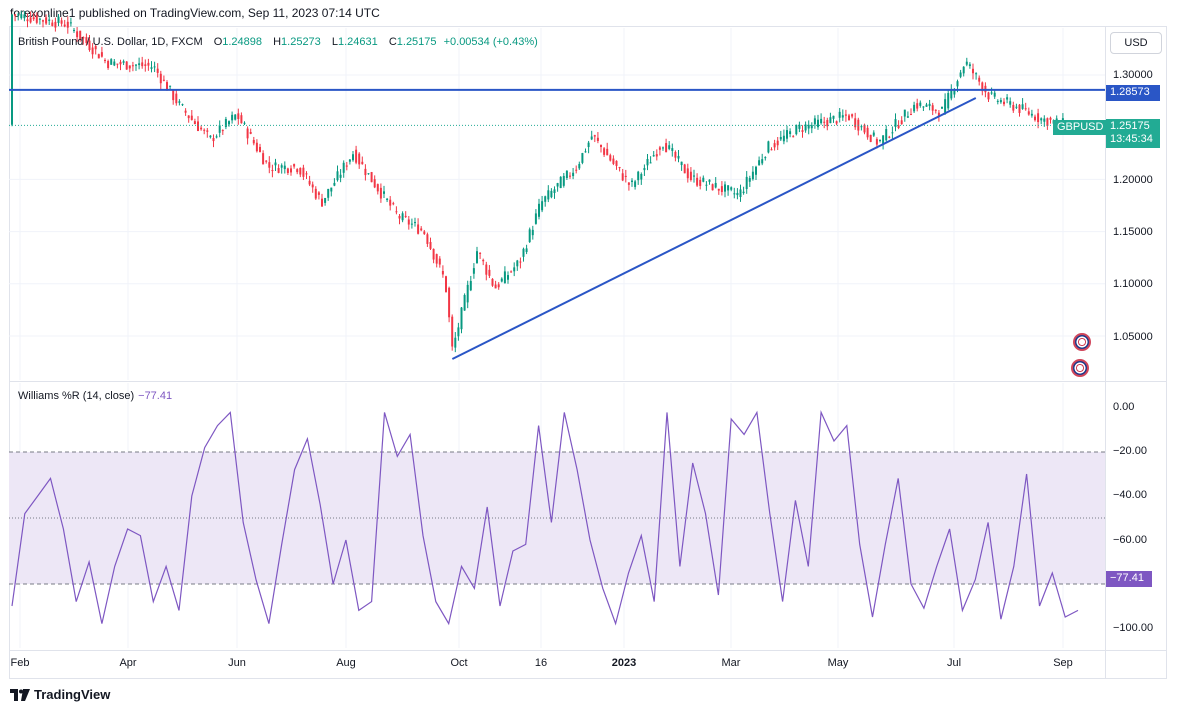  I want to click on price-axis-divider, so click(1105, 352).